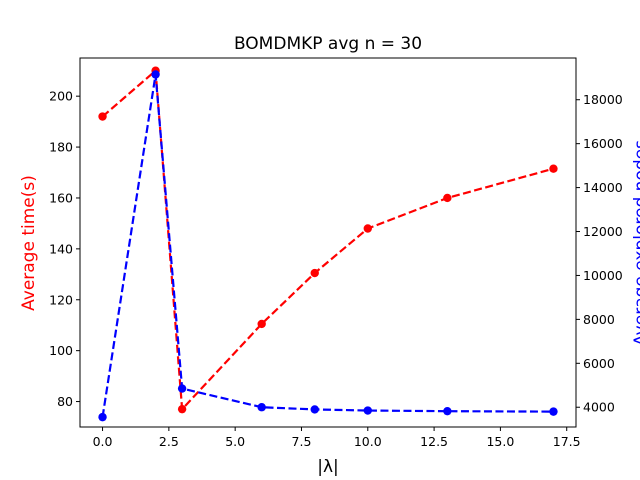 This screenshot has width=640, height=480. Describe the element at coordinates (599, 407) in the screenshot. I see `y-right-tick-label: 4000` at that location.